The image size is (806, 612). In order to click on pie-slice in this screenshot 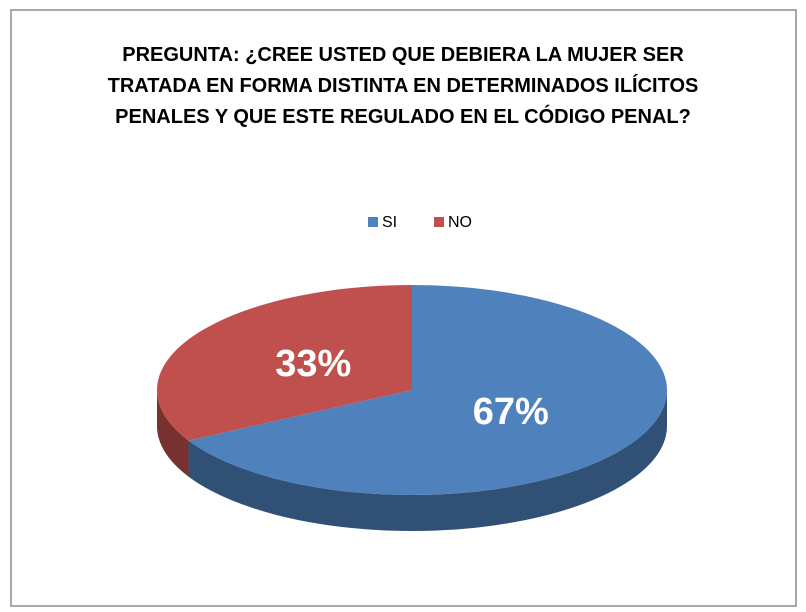, I will do `click(284, 363)`.